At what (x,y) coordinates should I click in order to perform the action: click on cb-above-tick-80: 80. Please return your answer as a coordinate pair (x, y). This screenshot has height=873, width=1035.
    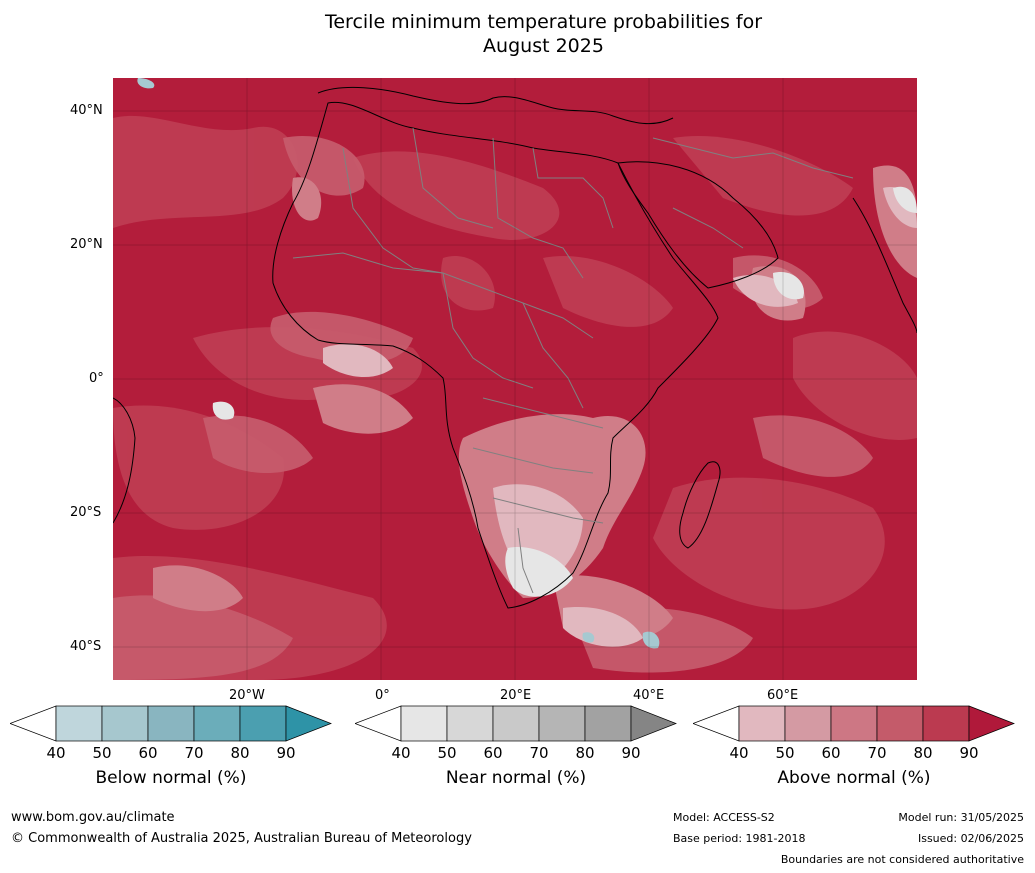
    Looking at the image, I should click on (923, 753).